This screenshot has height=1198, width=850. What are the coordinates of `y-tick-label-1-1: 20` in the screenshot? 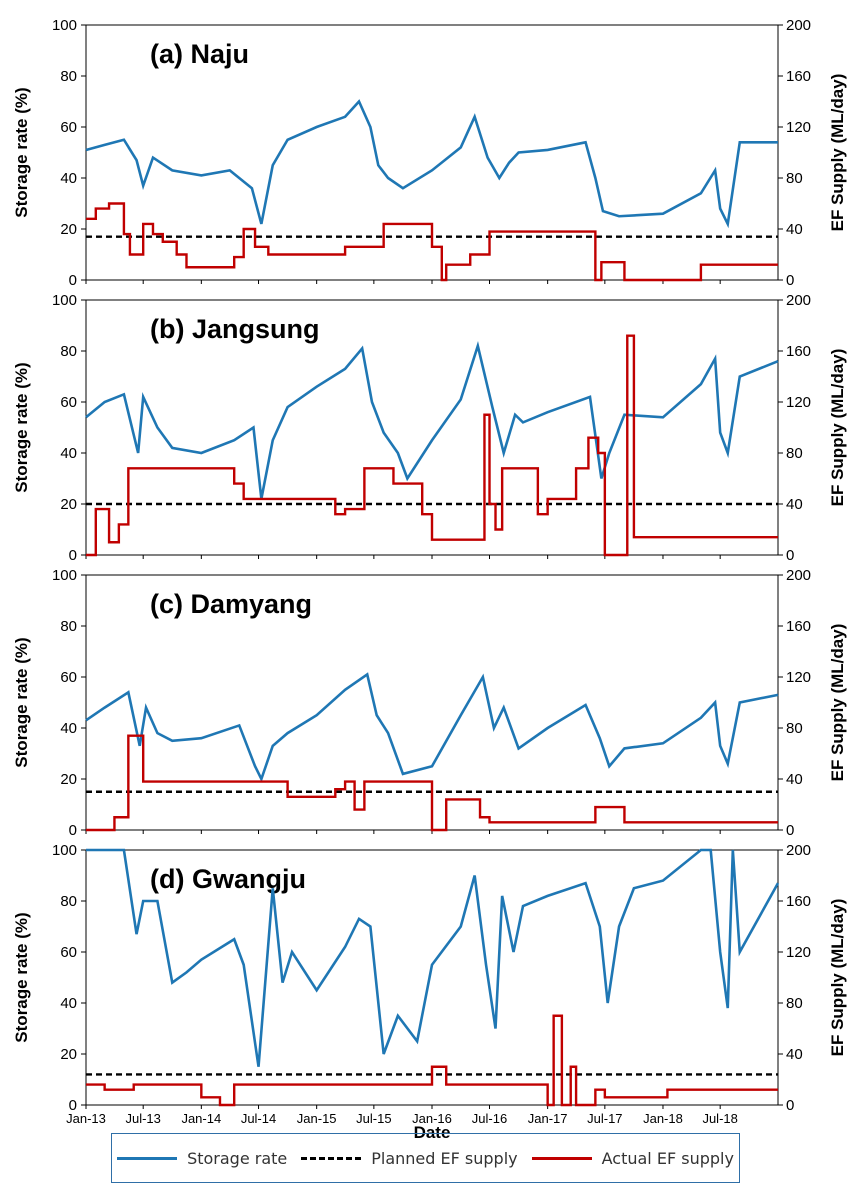 It's located at (68, 504).